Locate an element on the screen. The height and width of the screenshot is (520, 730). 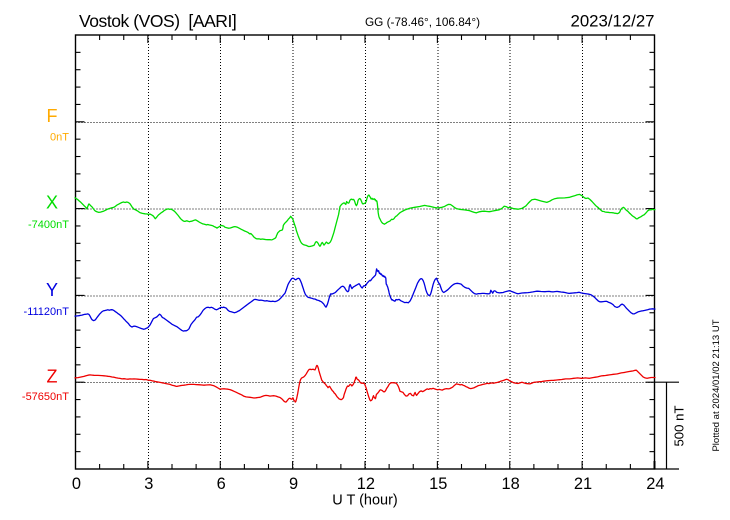
svg-text: 21 is located at coordinates (583, 484).